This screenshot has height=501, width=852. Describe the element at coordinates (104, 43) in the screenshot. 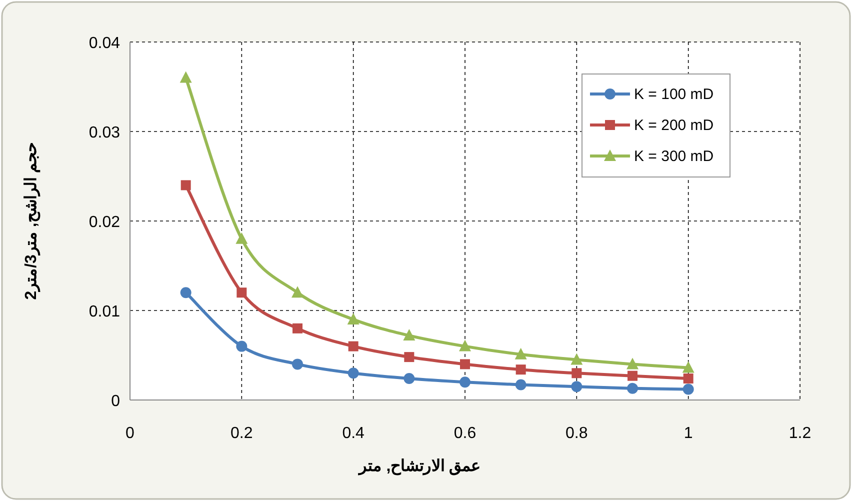

I see `y-tick-label: 0.04` at that location.